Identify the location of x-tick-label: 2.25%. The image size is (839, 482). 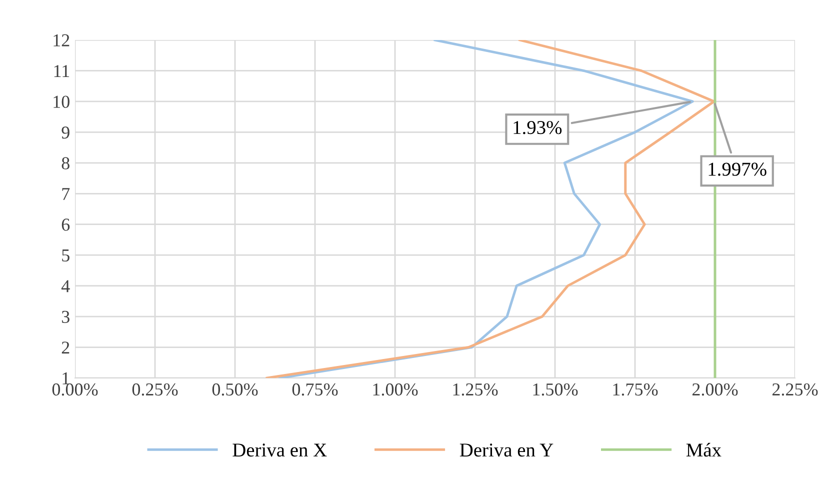
(795, 389).